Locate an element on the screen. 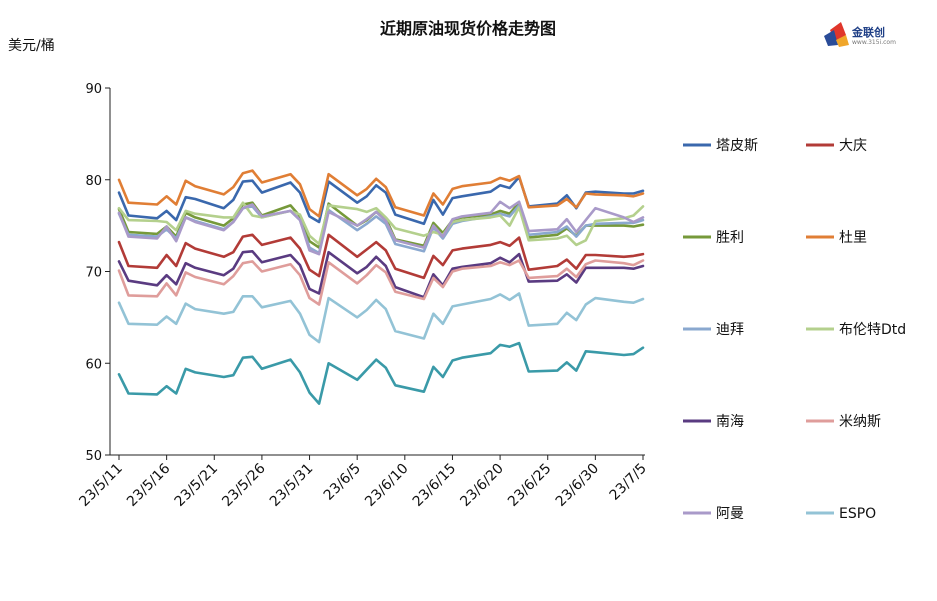 The image size is (937, 601). legend-label: 阿曼 is located at coordinates (730, 514).